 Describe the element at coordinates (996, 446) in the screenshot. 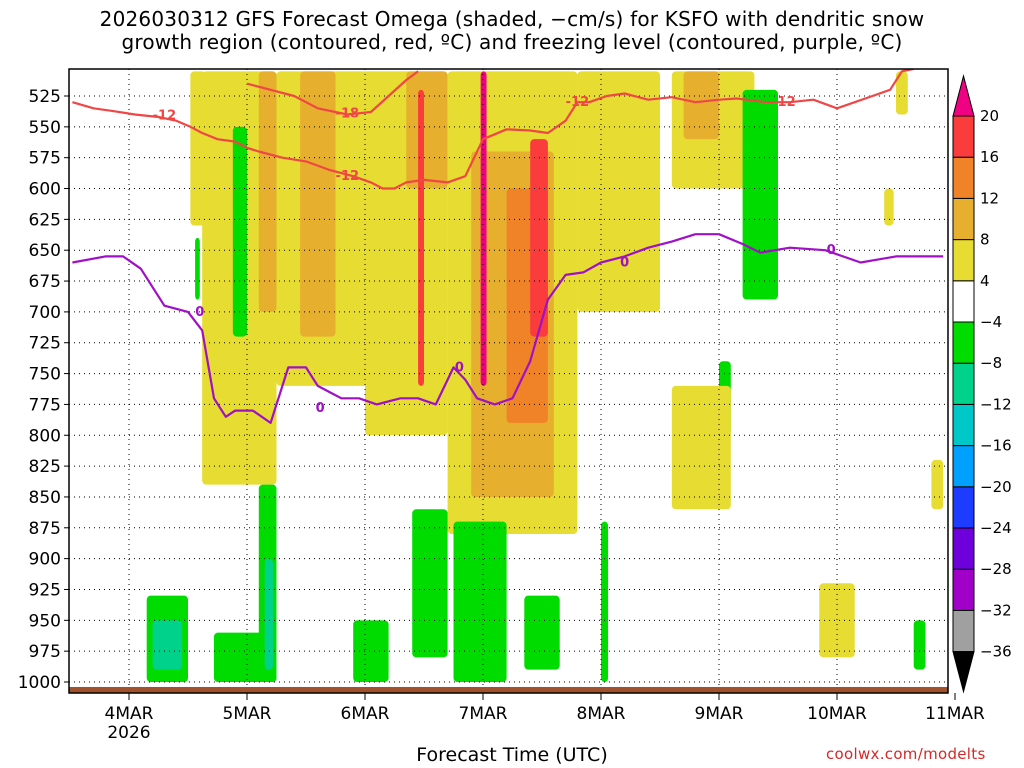

I see `colorbar-label: −16` at that location.